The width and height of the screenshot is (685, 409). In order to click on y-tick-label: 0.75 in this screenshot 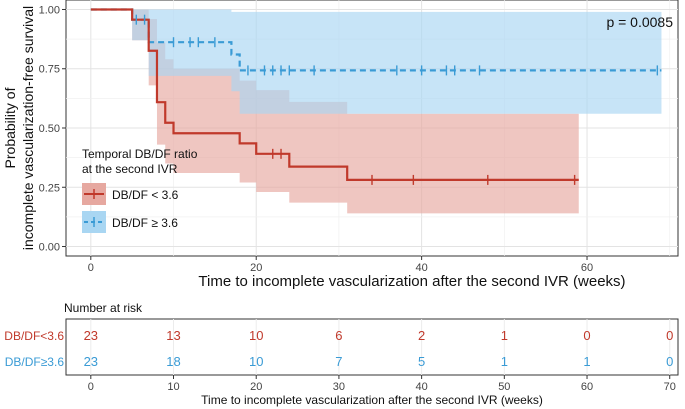, I will do `click(49, 70)`.